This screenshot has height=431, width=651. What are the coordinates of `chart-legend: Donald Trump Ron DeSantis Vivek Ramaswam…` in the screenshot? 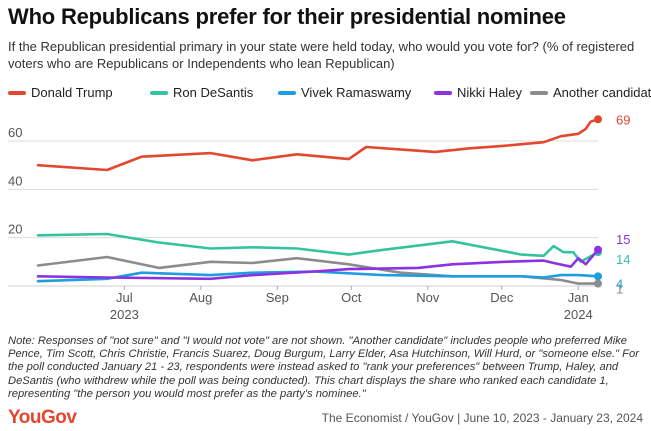 It's located at (329, 95).